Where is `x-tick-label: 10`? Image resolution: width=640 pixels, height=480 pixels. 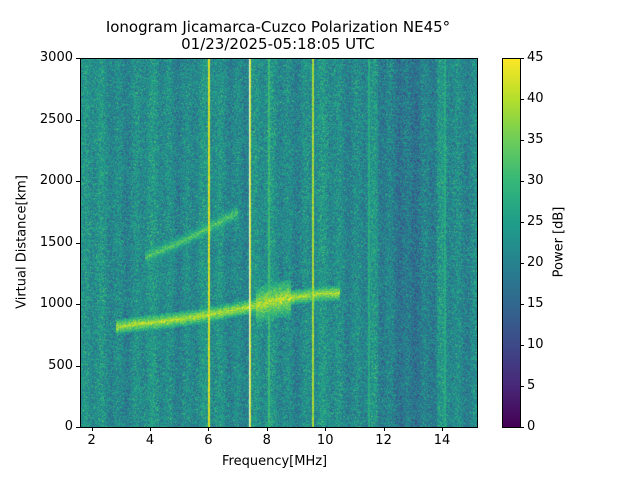
x-tick-label: 10 is located at coordinates (325, 440).